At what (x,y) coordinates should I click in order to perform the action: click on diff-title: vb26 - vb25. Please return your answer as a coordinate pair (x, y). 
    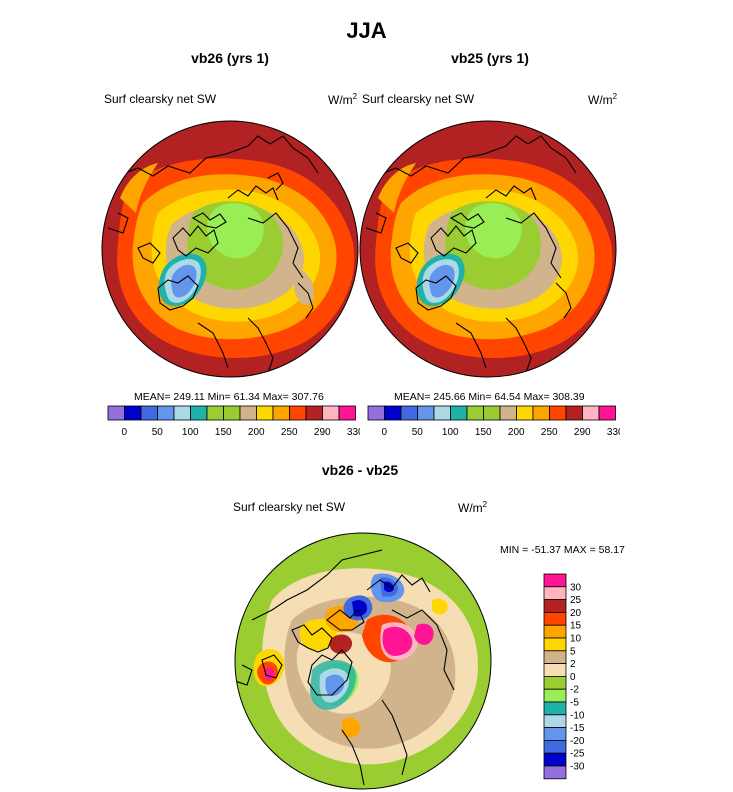
    Looking at the image, I should click on (360, 470).